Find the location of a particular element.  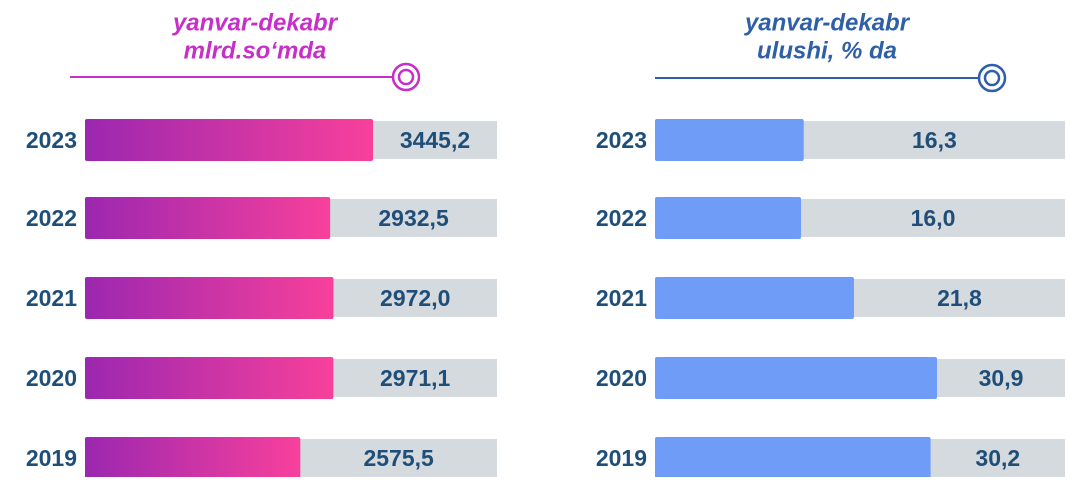

decor-right is located at coordinates (831, 78).